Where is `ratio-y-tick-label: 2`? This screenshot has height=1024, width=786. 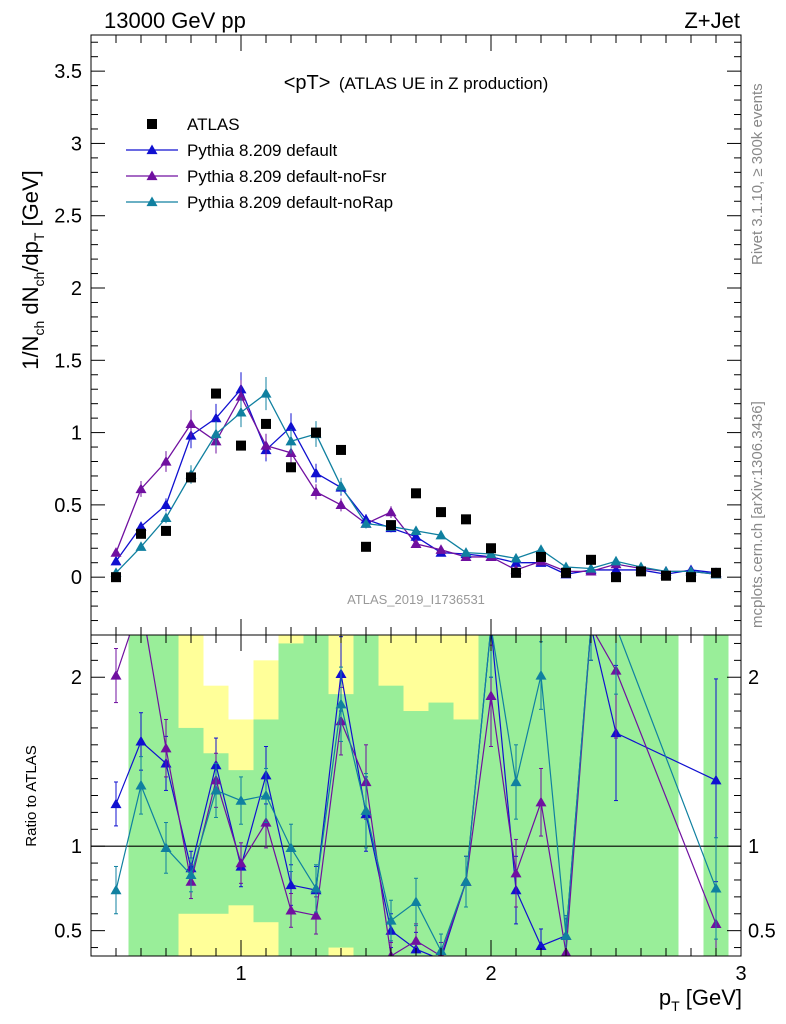 ratio-y-tick-label: 2 is located at coordinates (76, 678).